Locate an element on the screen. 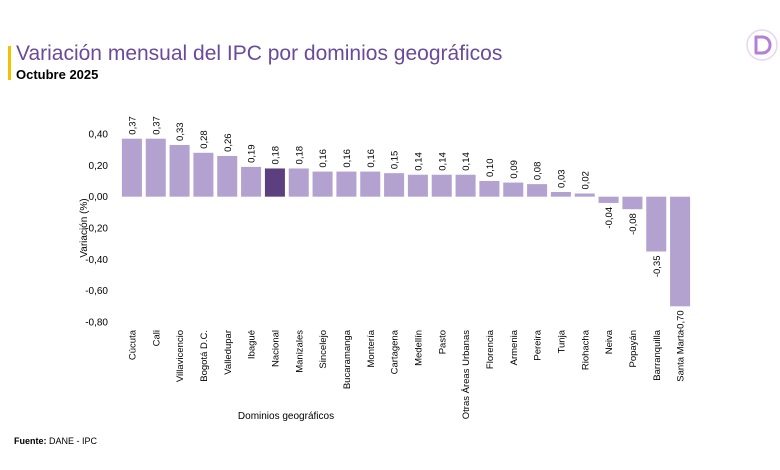 Image resolution: width=780 pixels, height=470 pixels. data-label: 0,26 is located at coordinates (228, 142).